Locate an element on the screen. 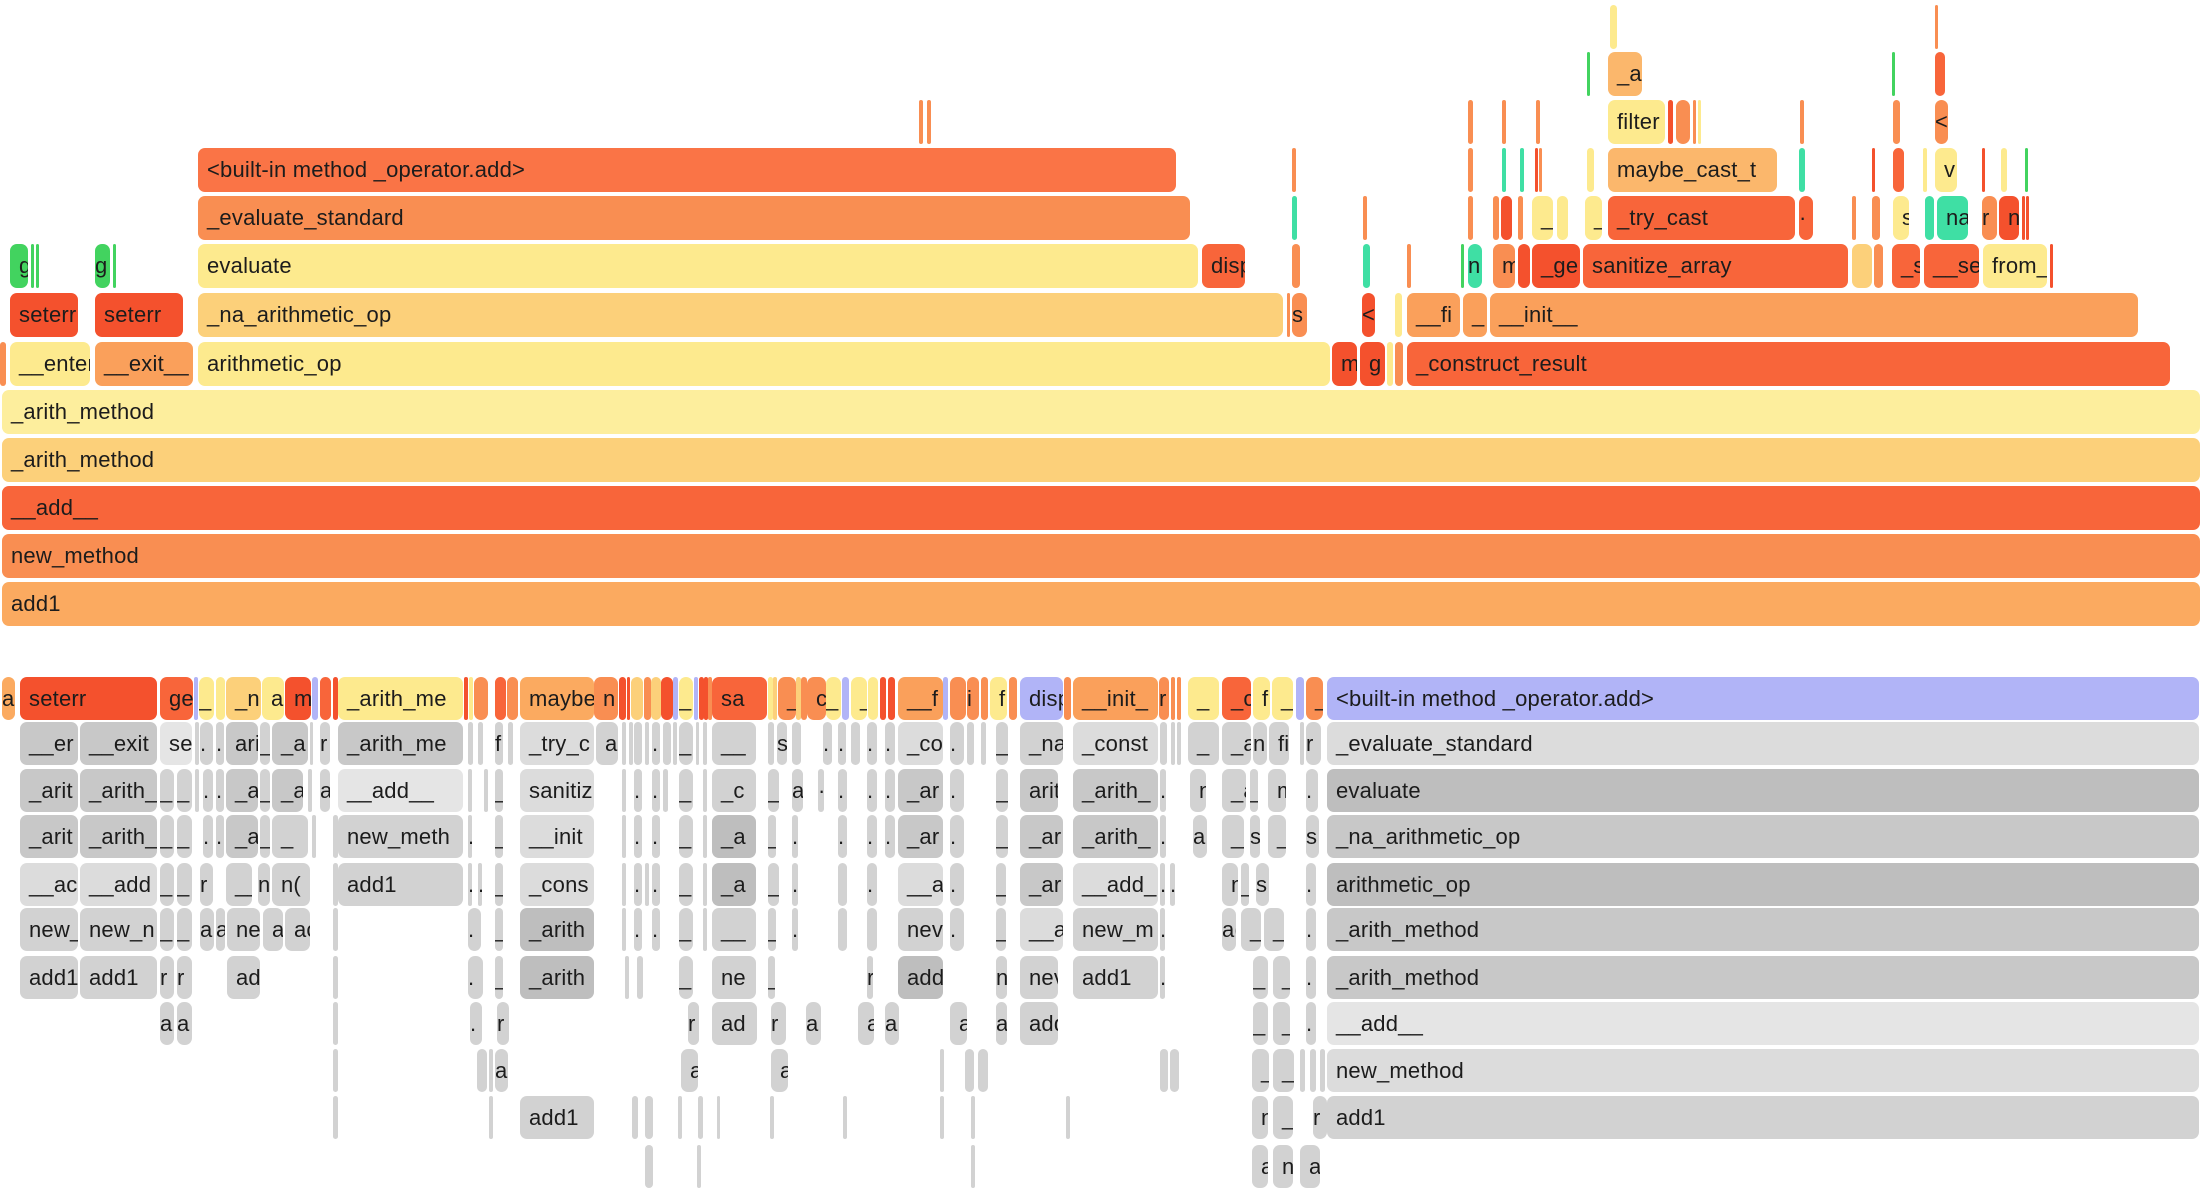 Image resolution: width=2206 pixels, height=1198 pixels. frame-_evaluate_standard: _evaluate_standard is located at coordinates (1763, 743).